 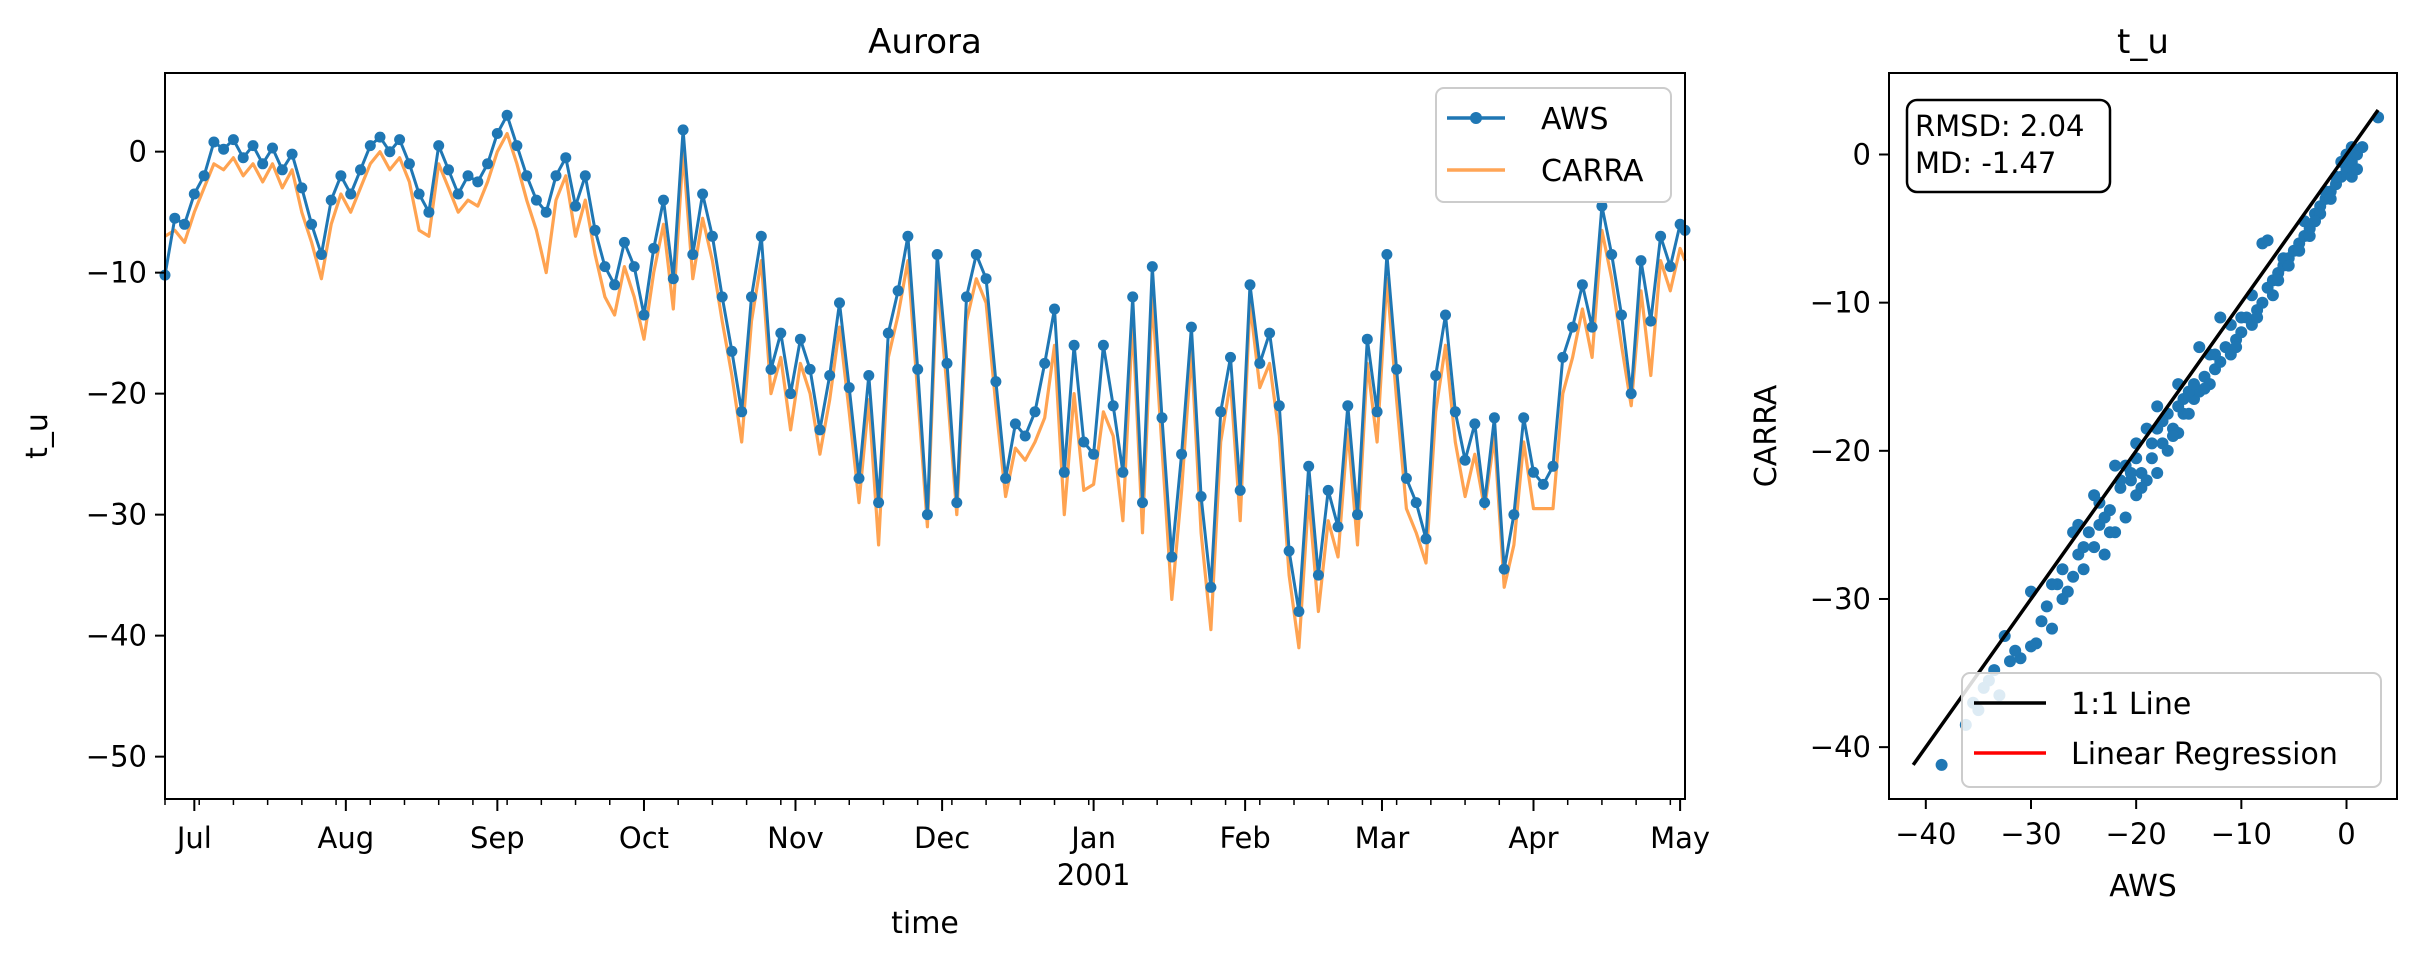 What do you see at coordinates (1592, 171) in the screenshot?
I see `legend-carra-label: CARRA` at bounding box center [1592, 171].